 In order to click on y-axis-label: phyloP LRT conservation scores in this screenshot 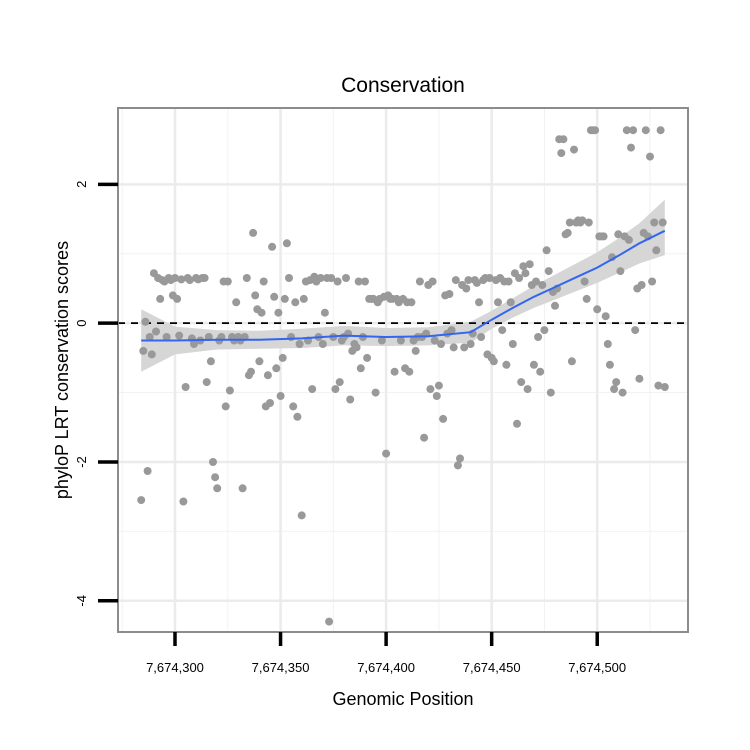, I will do `click(62, 370)`.